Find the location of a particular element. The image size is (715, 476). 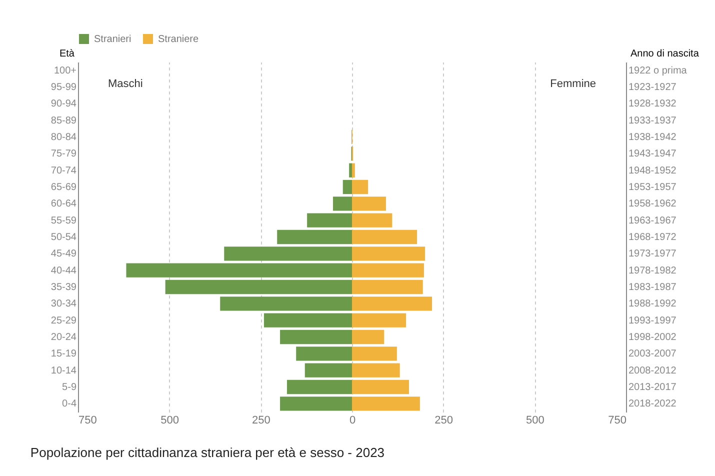

legend-label: Stranieri is located at coordinates (113, 39).